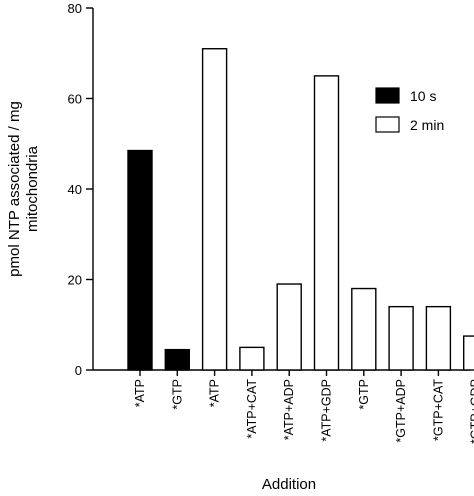 This screenshot has width=474, height=496. What do you see at coordinates (471, 411) in the screenshot?
I see `x-category-label: *GTP+GDP` at bounding box center [471, 411].